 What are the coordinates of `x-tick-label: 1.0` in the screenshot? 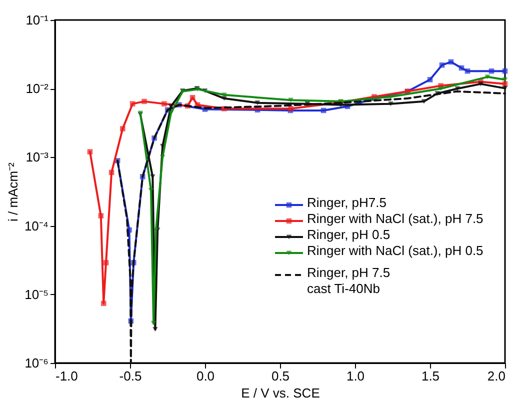 It's located at (355, 376).